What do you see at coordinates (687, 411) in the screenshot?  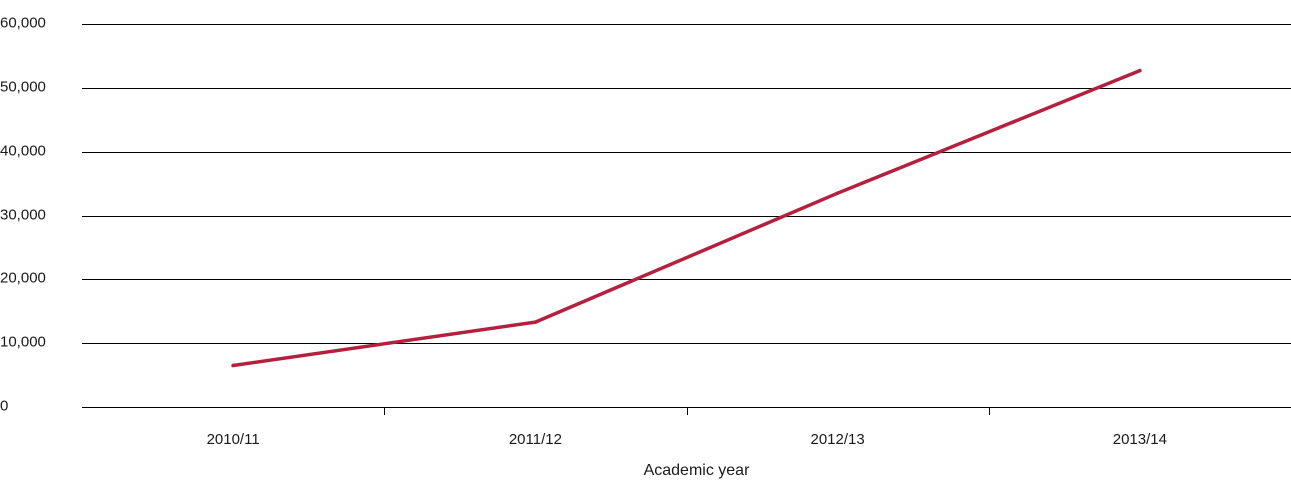 I see `x-axis` at bounding box center [687, 411].